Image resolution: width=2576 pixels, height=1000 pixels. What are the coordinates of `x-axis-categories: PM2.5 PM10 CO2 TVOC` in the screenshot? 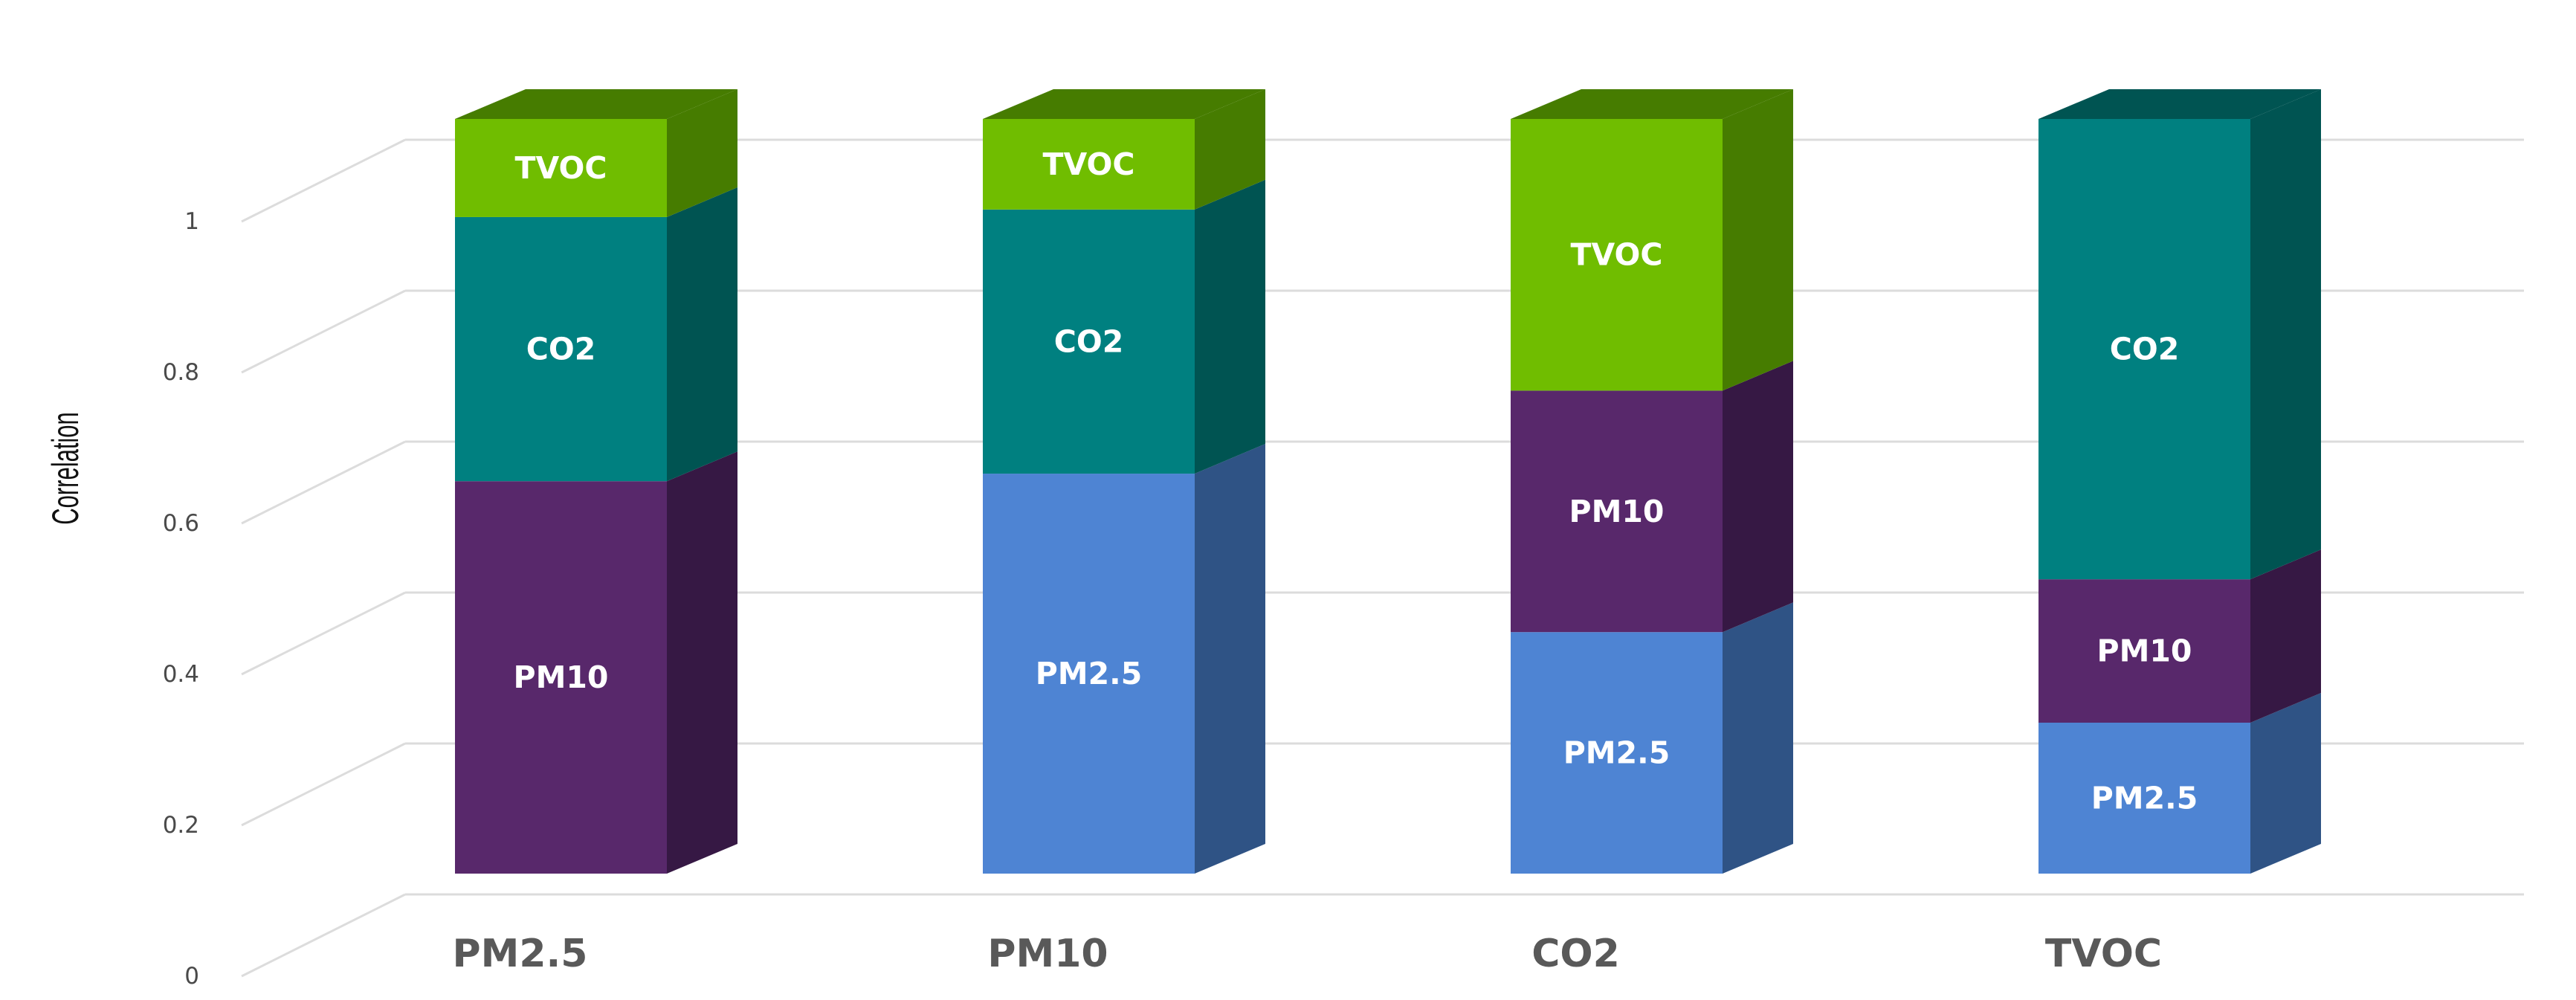 It's located at (1308, 954).